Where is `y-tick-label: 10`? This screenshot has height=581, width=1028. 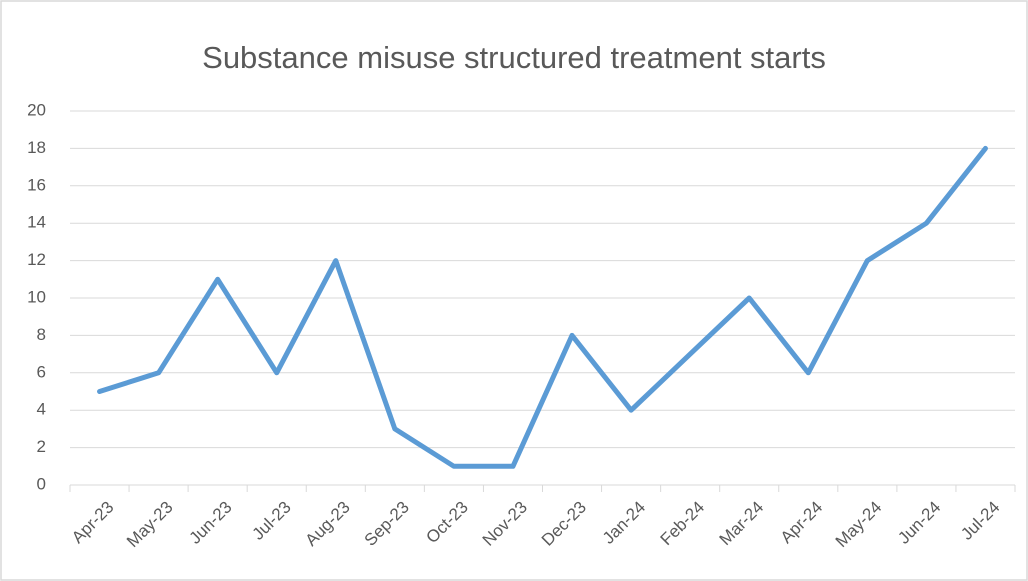 y-tick-label: 10 is located at coordinates (36, 296).